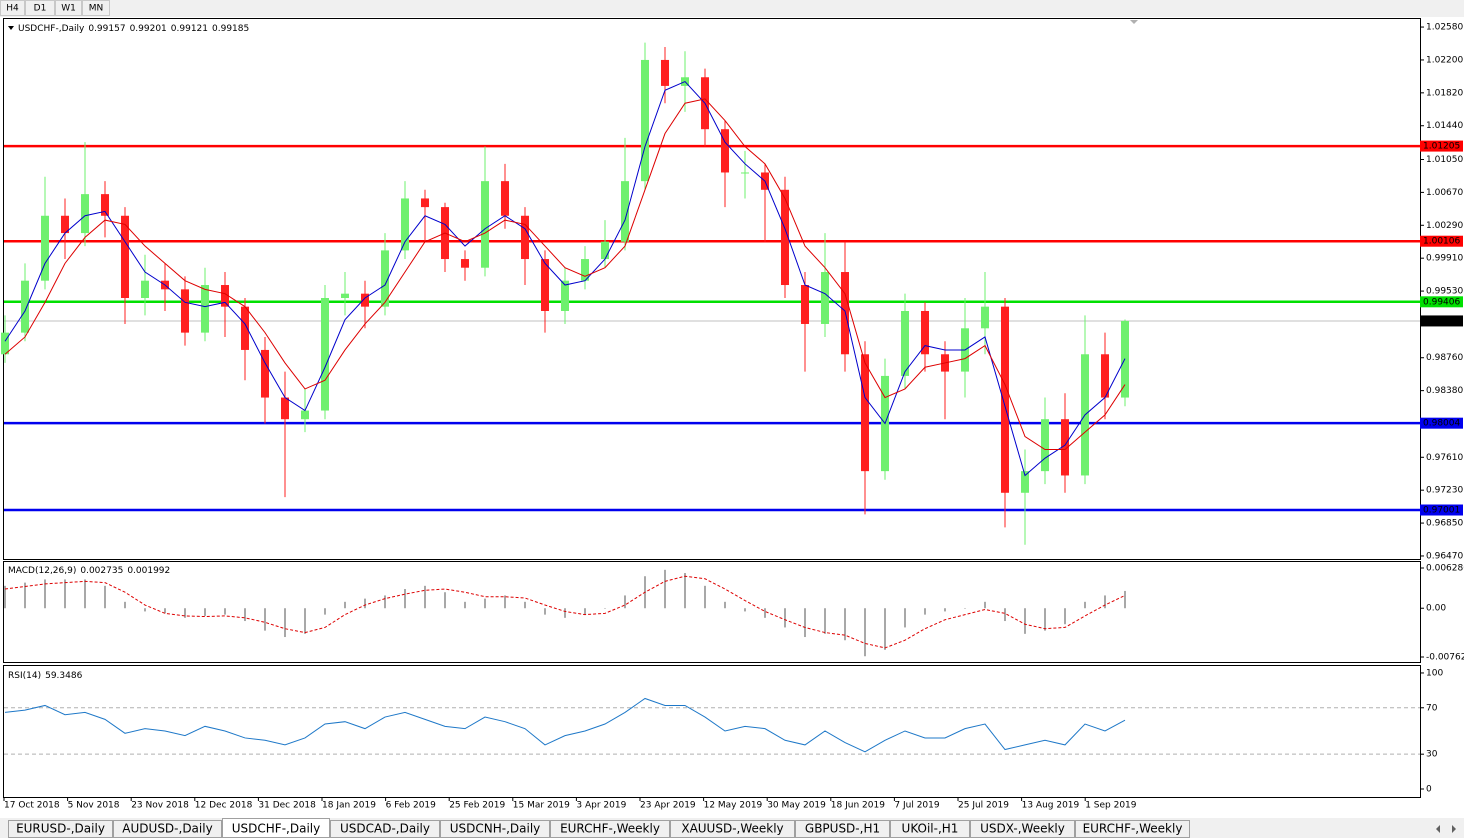 This screenshot has height=838, width=1464. I want to click on symbol-tab-label: USDCNH-,Daily, so click(495, 829).